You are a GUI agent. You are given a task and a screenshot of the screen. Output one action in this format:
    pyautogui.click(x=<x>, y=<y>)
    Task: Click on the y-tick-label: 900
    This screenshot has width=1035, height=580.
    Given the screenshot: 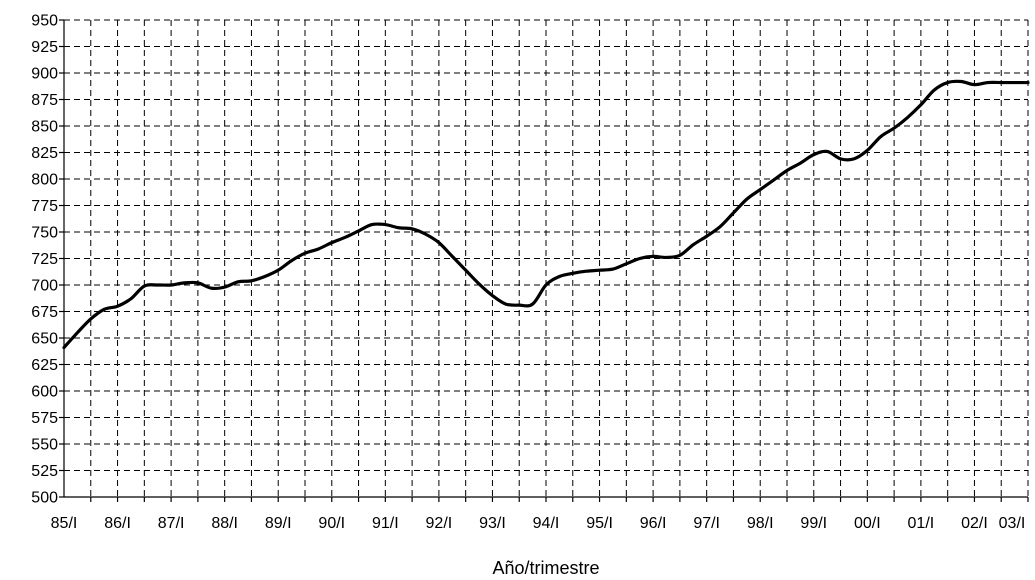 What is the action you would take?
    pyautogui.click(x=44, y=74)
    